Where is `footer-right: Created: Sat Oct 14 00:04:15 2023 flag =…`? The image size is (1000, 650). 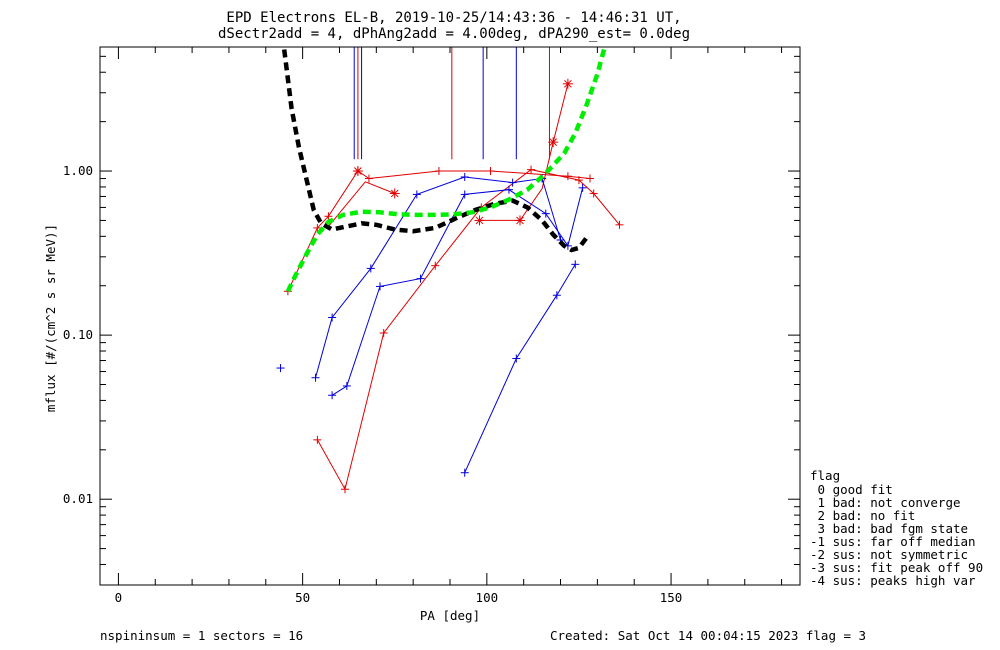 footer-right: Created: Sat Oct 14 00:04:15 2023 flag =… is located at coordinates (708, 635).